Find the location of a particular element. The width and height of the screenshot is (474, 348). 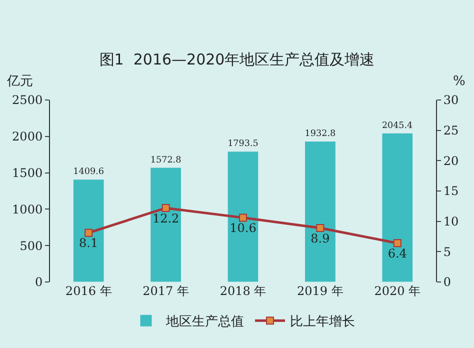

y-tick-label: 1500 is located at coordinates (27, 173).